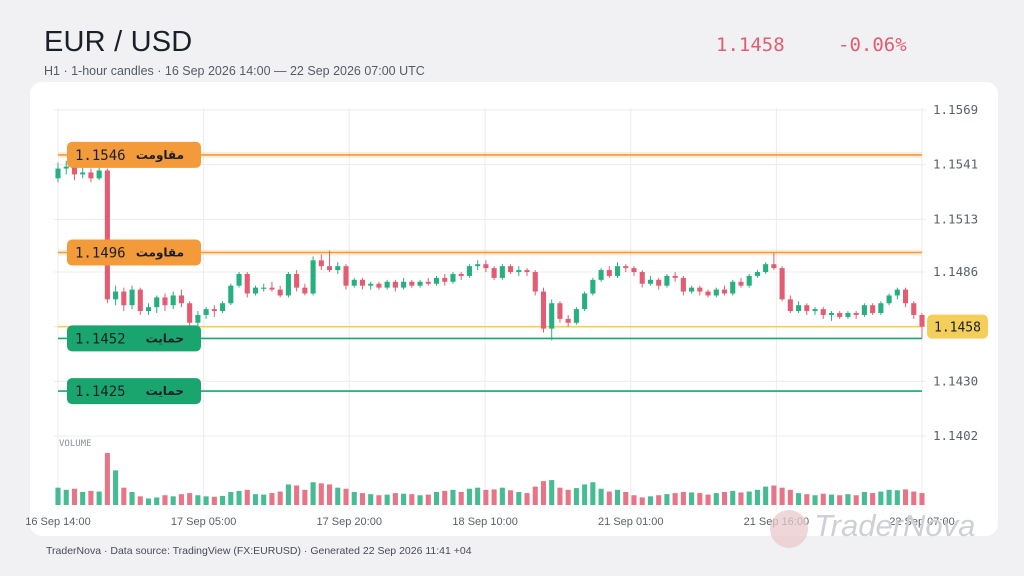 Image resolution: width=1024 pixels, height=576 pixels. Describe the element at coordinates (955, 109) in the screenshot. I see `y-tick-label: 1.1569` at that location.